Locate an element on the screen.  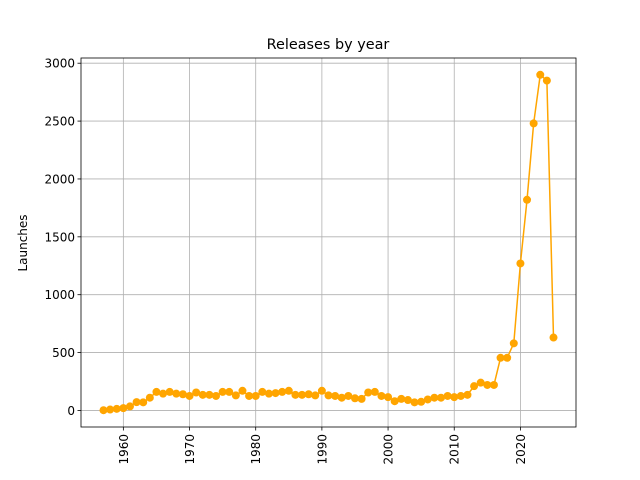
x-tick-label: 2000 is located at coordinates (389, 449).